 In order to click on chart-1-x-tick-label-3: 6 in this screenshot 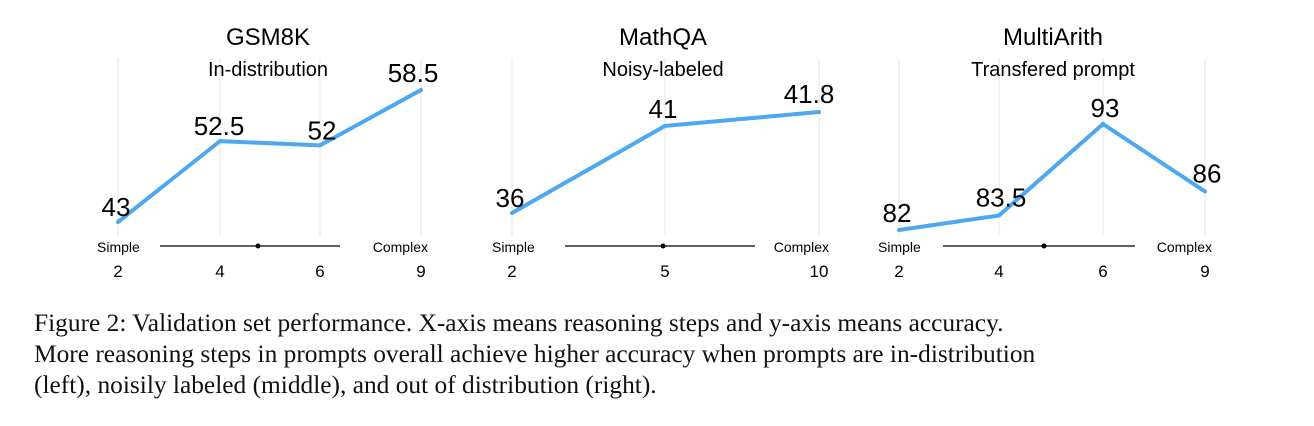, I will do `click(319, 271)`.